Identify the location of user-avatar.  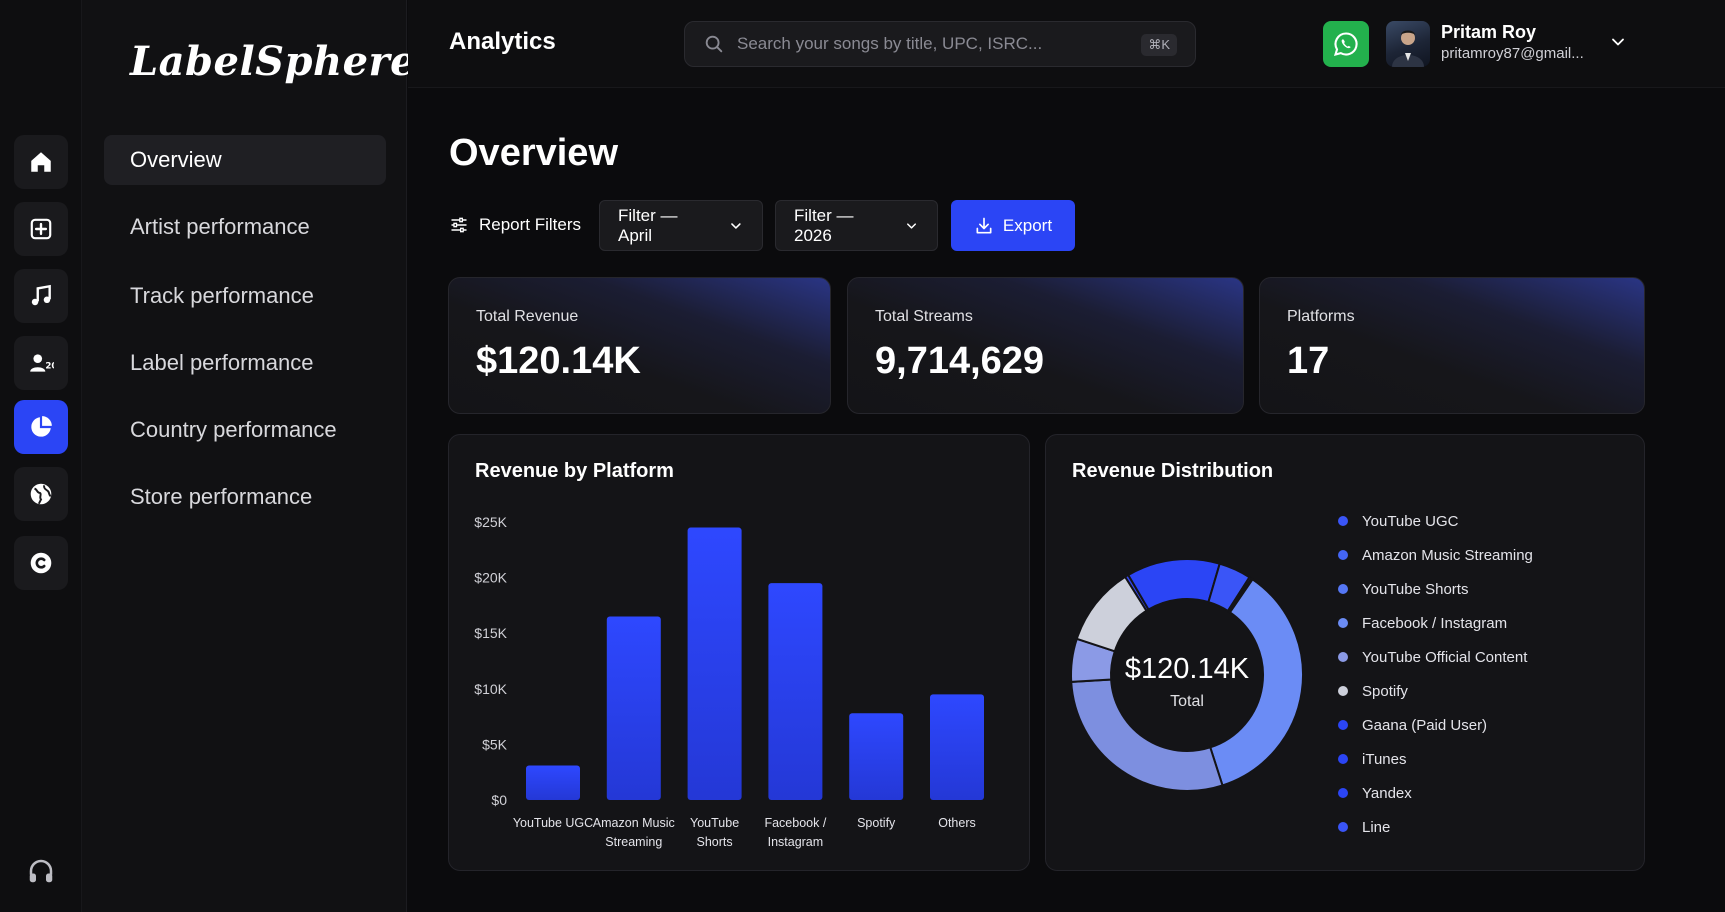
(1408, 44).